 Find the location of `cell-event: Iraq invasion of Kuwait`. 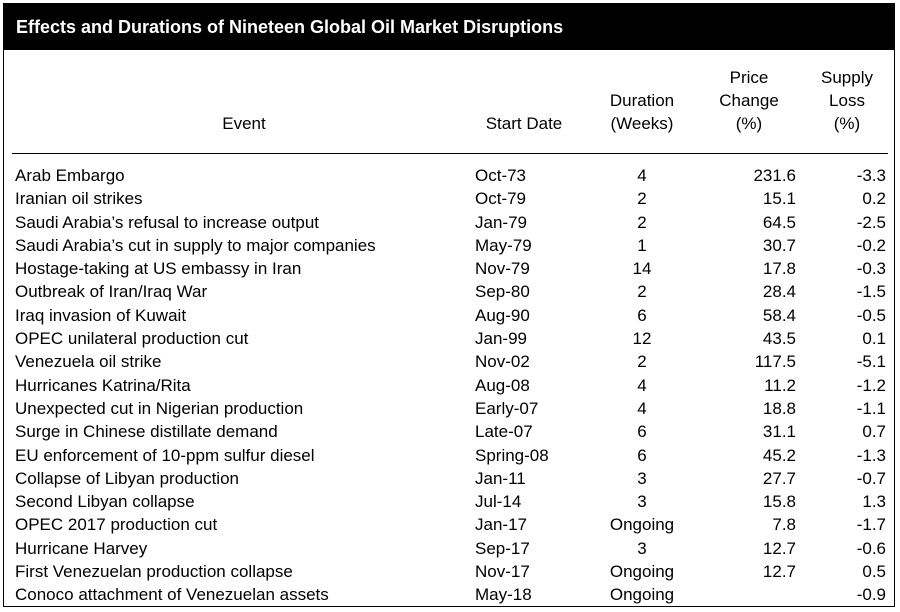

cell-event: Iraq invasion of Kuwait is located at coordinates (101, 315).